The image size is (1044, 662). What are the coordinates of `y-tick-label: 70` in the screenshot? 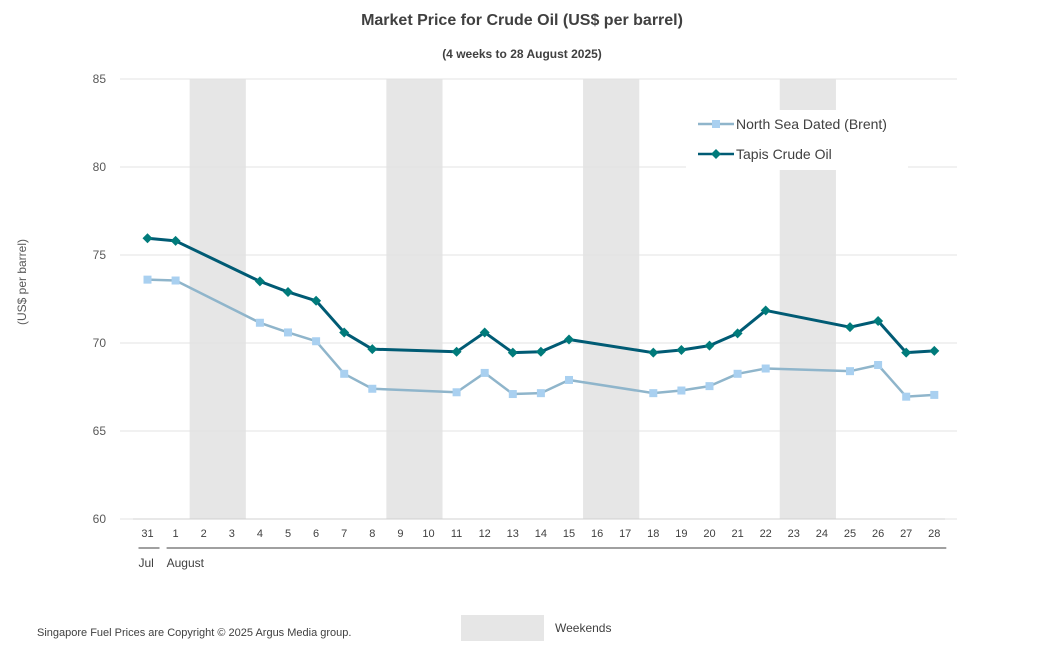 It's located at (100, 343).